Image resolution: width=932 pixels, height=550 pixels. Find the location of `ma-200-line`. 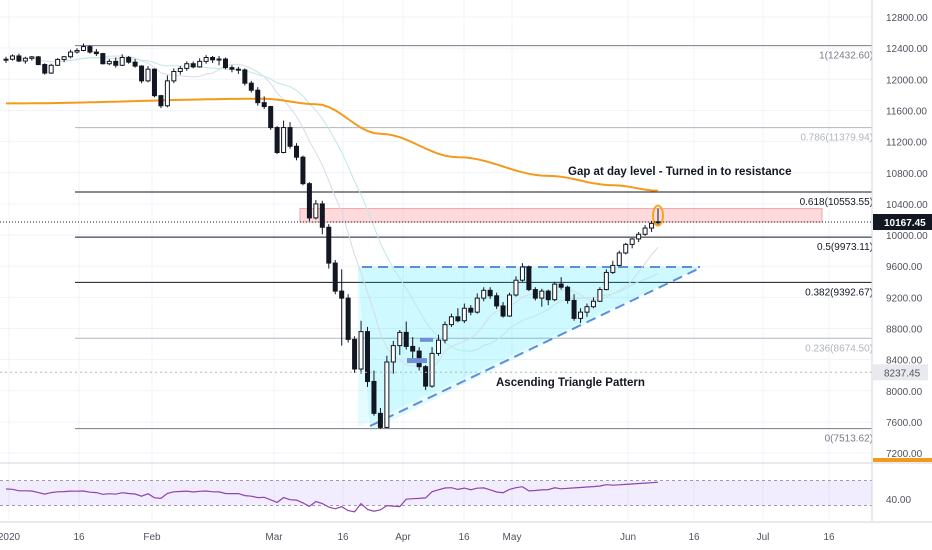

ma-200-line is located at coordinates (332, 144).